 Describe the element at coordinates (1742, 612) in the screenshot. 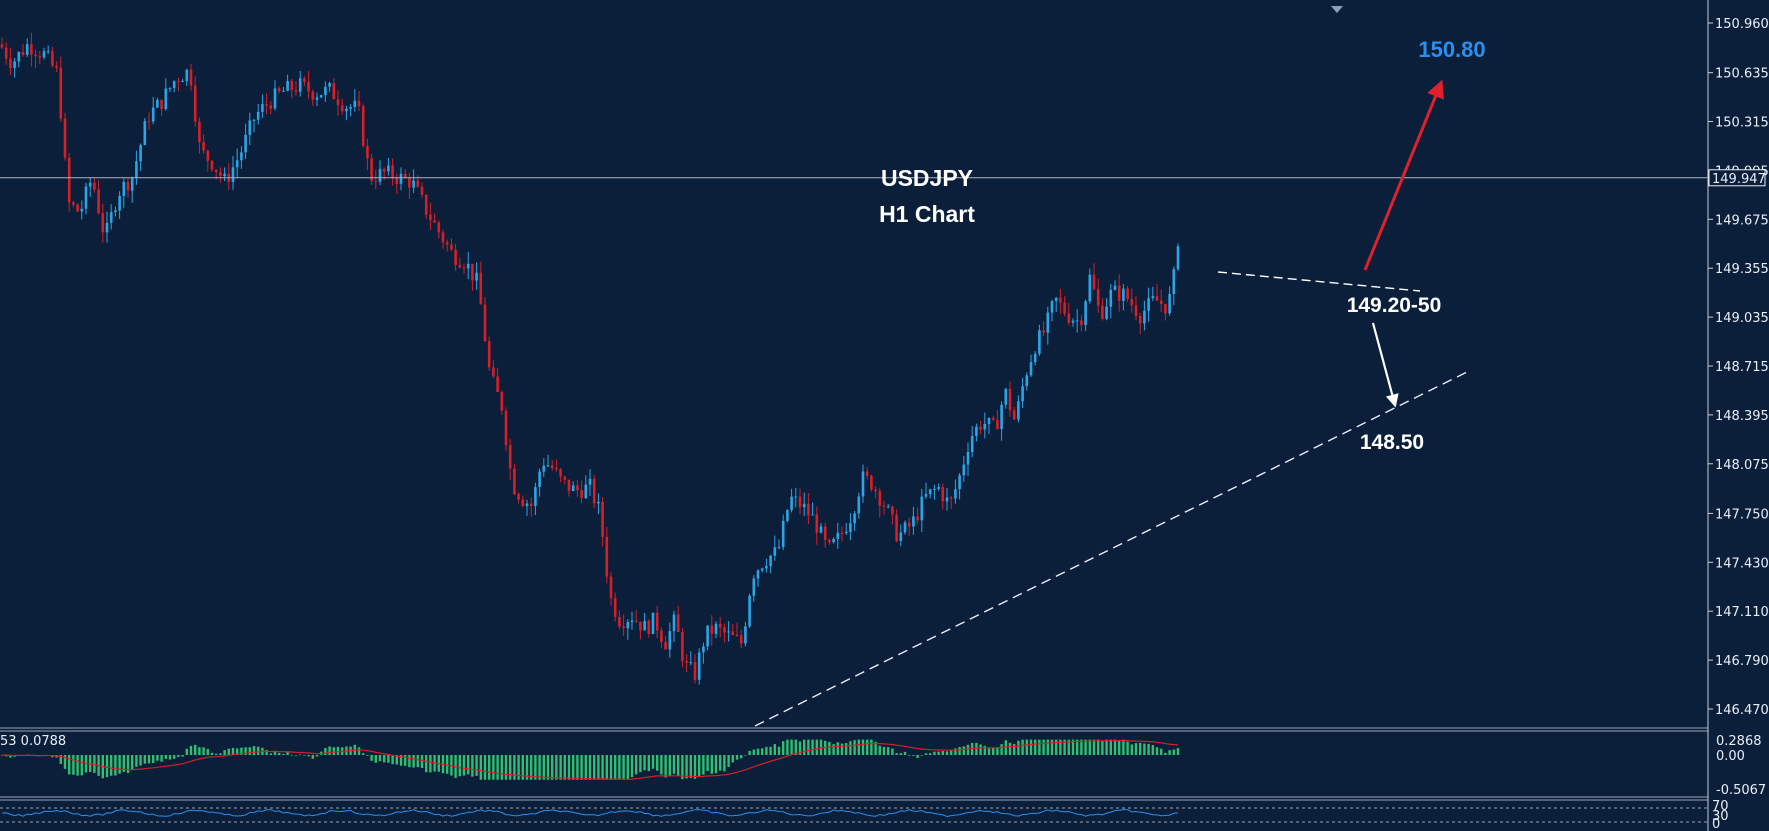

I see `price-tick-label: 147.110` at that location.